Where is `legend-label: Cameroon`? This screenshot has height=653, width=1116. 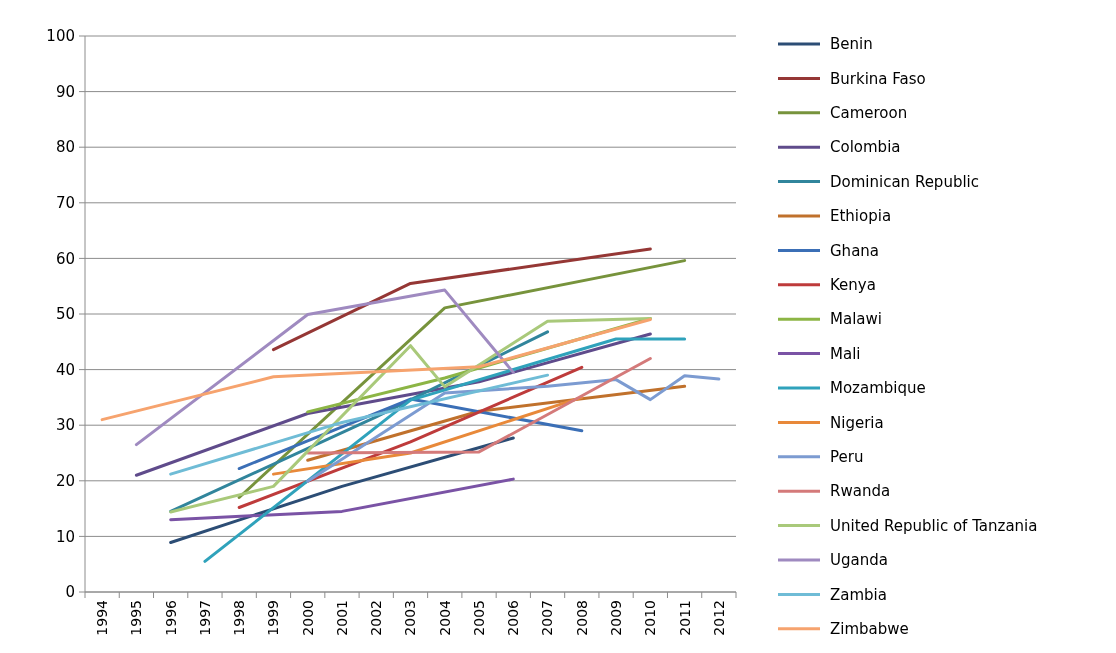
legend-label: Cameroon is located at coordinates (869, 113).